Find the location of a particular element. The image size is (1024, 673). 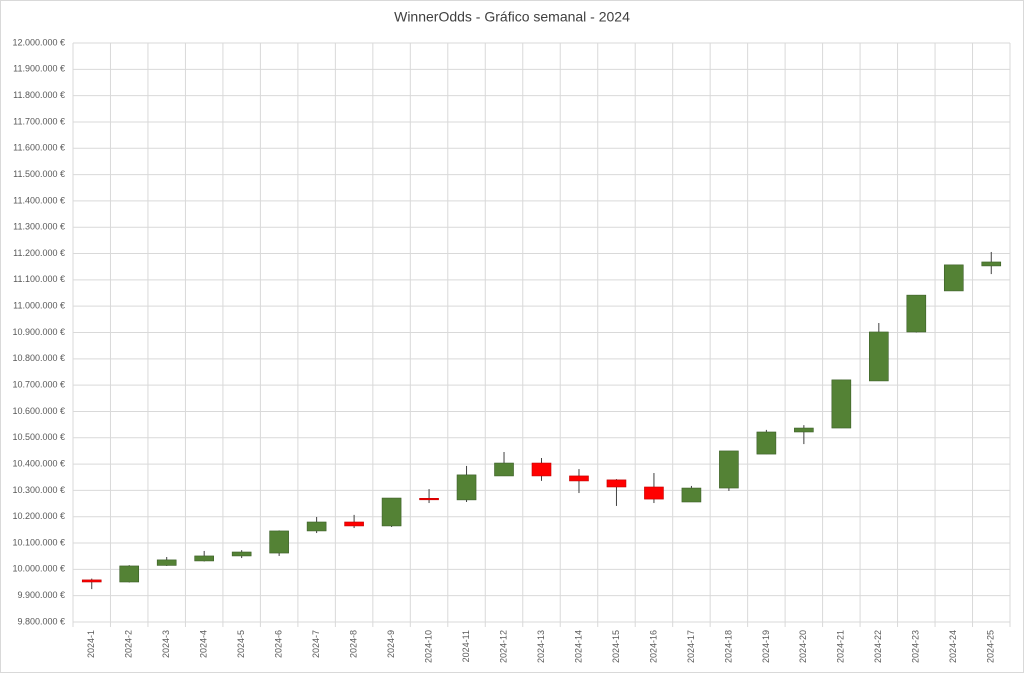

chart-title: WinnerOdds - Gráfico semanal - 2024 is located at coordinates (512, 17).